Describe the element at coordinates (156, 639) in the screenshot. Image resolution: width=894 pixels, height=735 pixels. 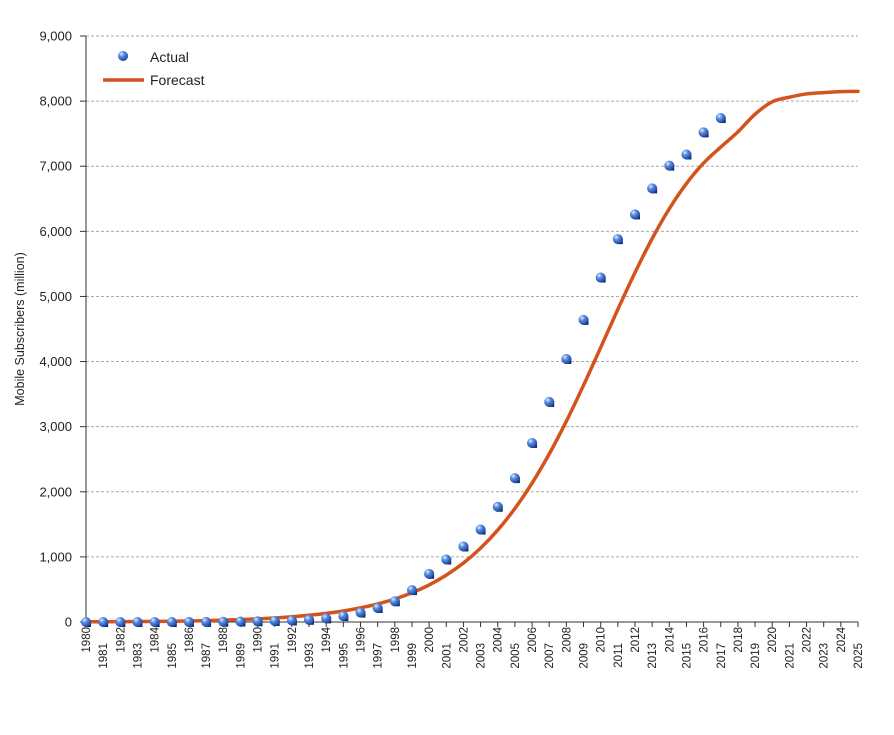
I see `x-tick-label: 1984` at that location.